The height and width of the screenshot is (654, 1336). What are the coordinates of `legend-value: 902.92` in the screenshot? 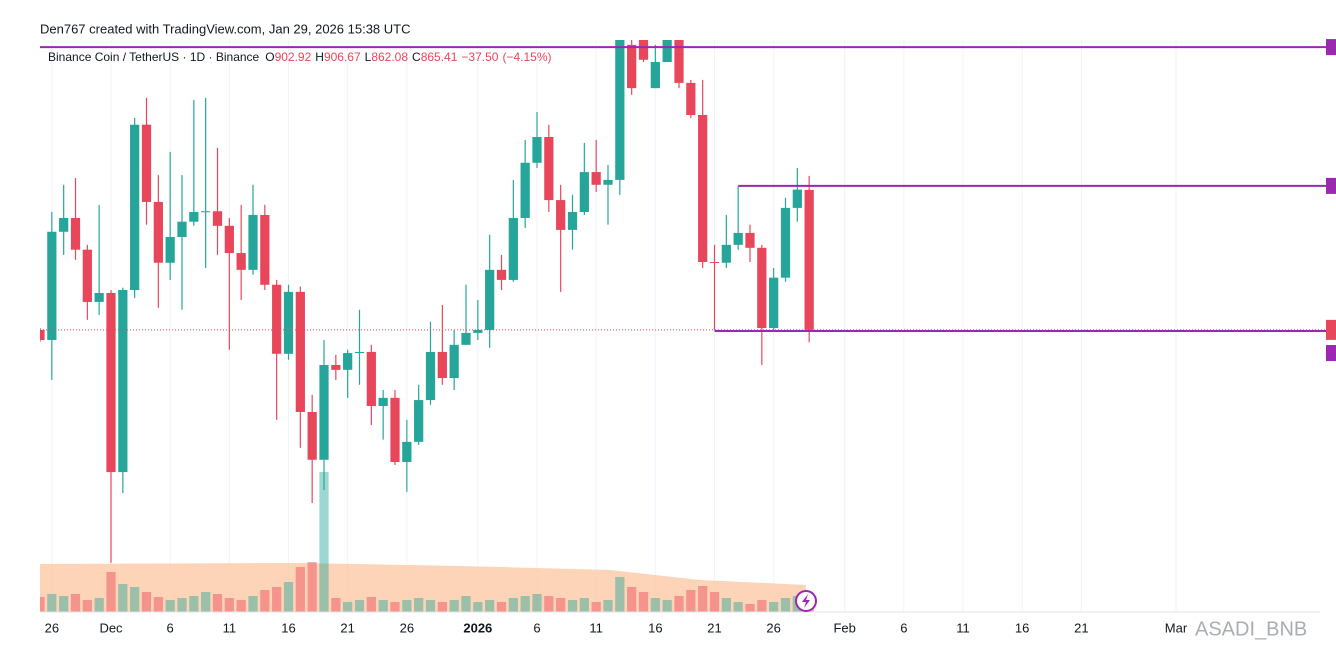 It's located at (293, 57).